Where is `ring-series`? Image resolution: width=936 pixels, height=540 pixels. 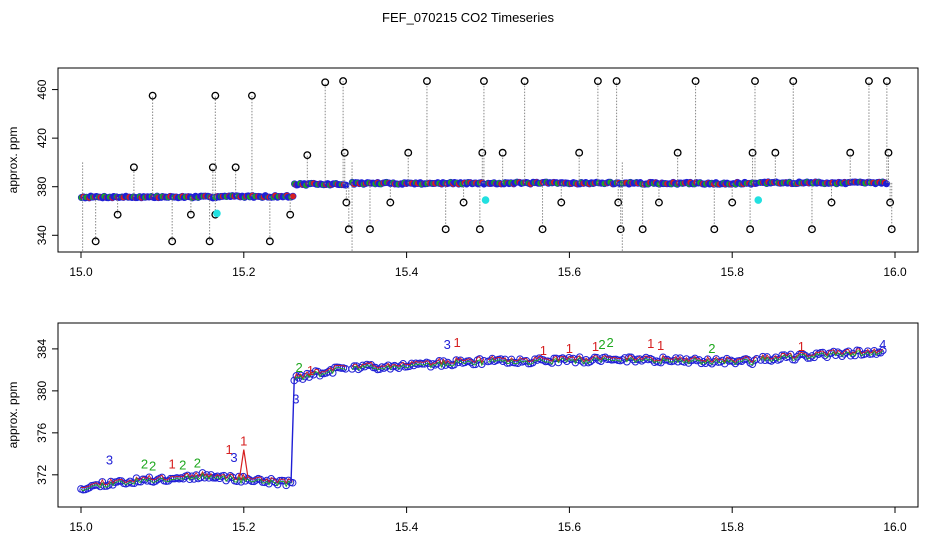
ring-series is located at coordinates (821, 355).